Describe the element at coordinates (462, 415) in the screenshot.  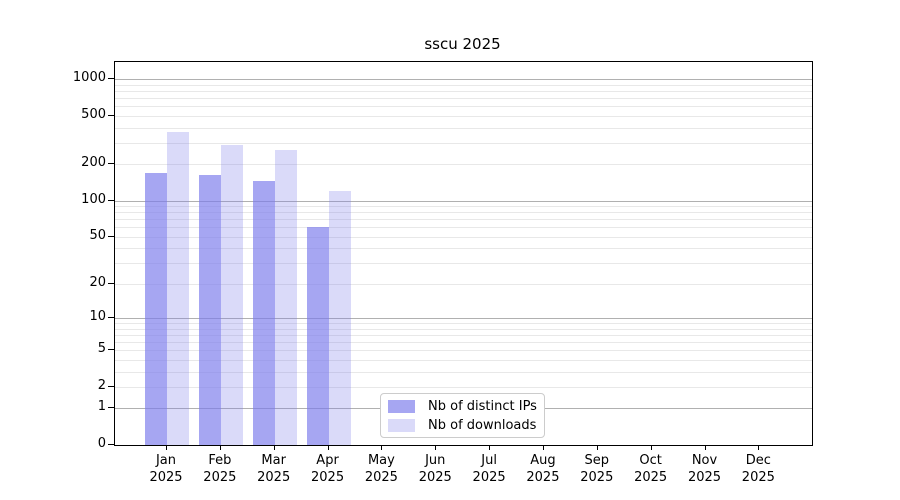
I see `legend: Nb of distinct IPs Nb of downloads` at that location.